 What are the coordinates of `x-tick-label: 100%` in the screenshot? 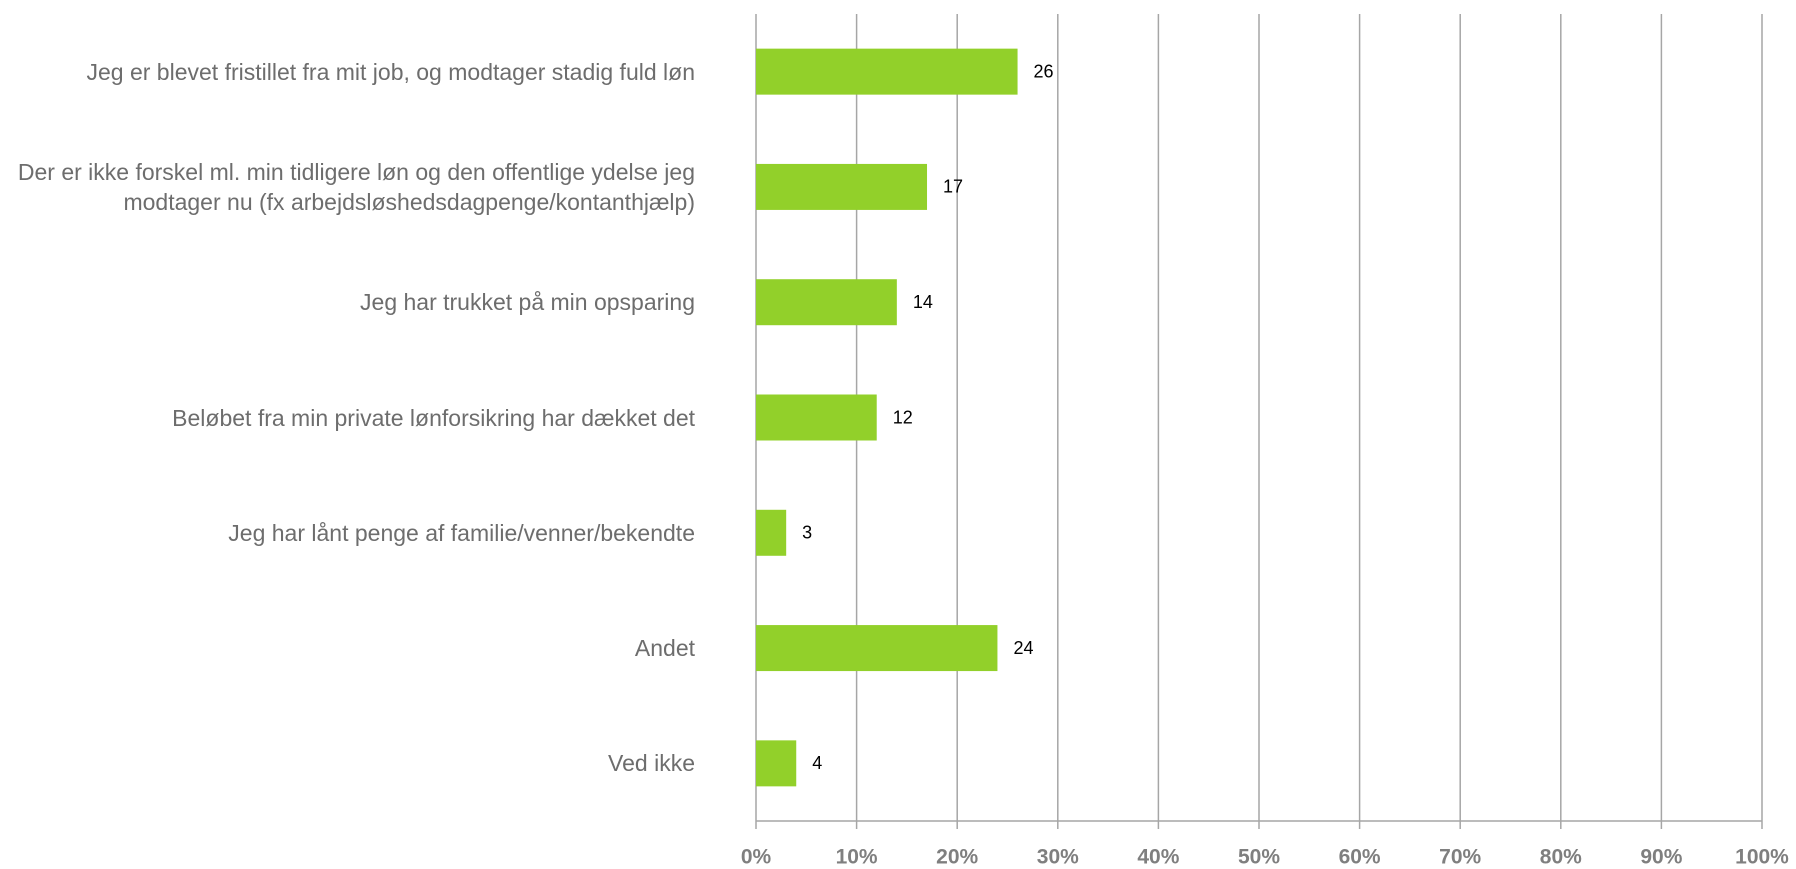 It's located at (1762, 857).